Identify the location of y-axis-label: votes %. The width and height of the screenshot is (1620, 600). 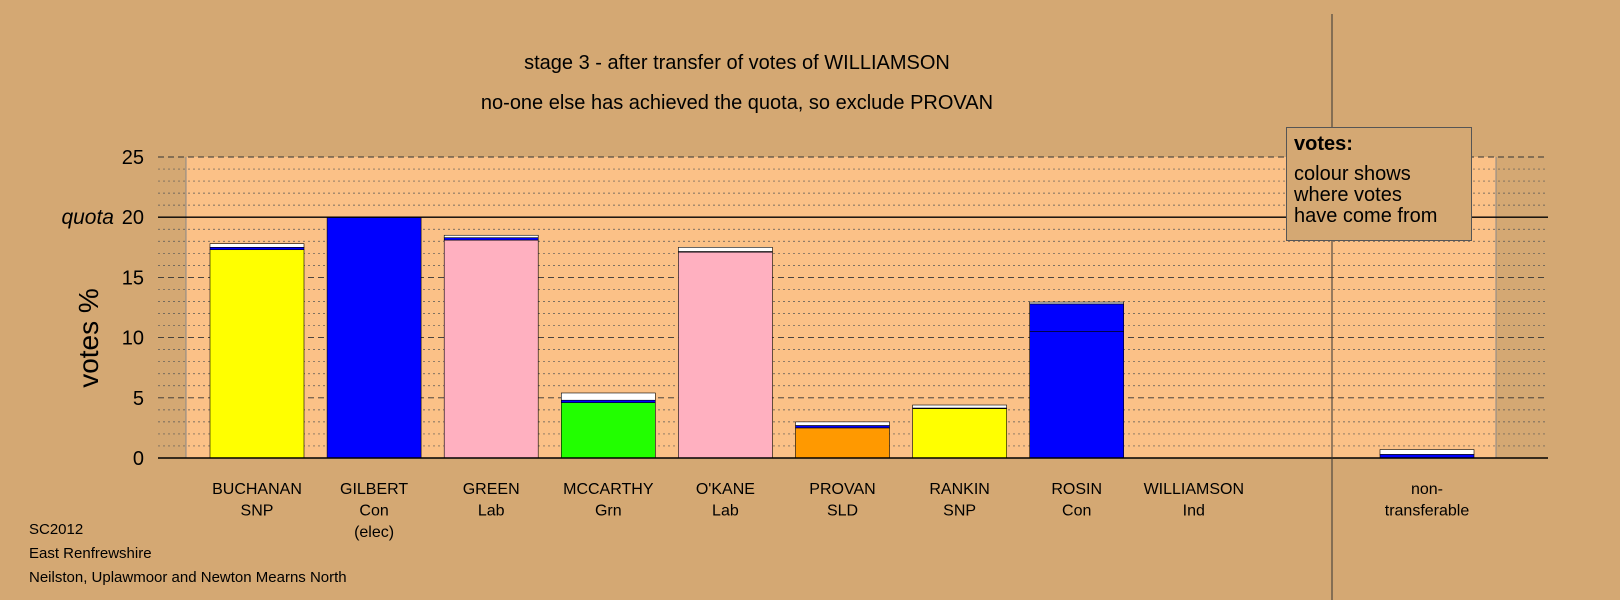
(88, 338).